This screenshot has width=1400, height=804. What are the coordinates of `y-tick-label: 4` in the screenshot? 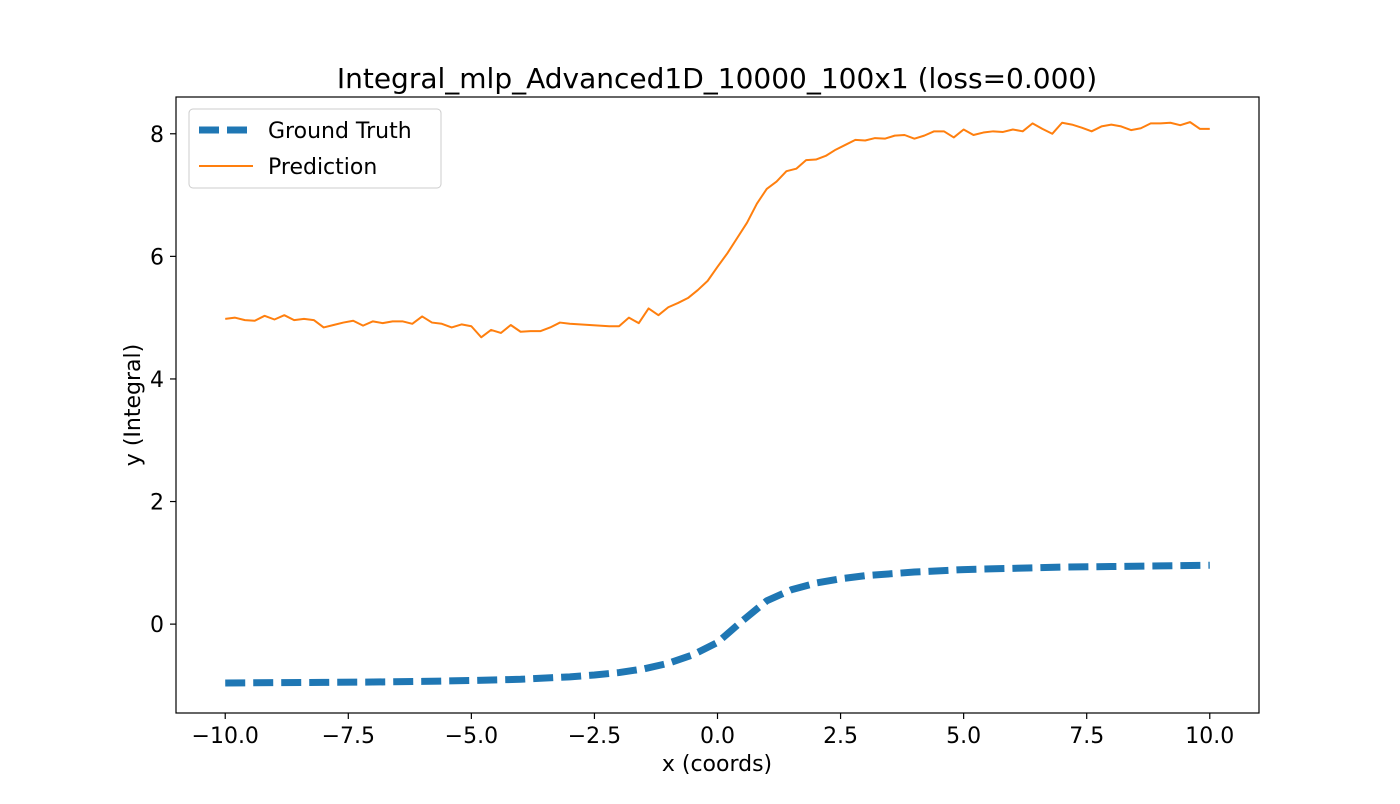 It's located at (157, 380).